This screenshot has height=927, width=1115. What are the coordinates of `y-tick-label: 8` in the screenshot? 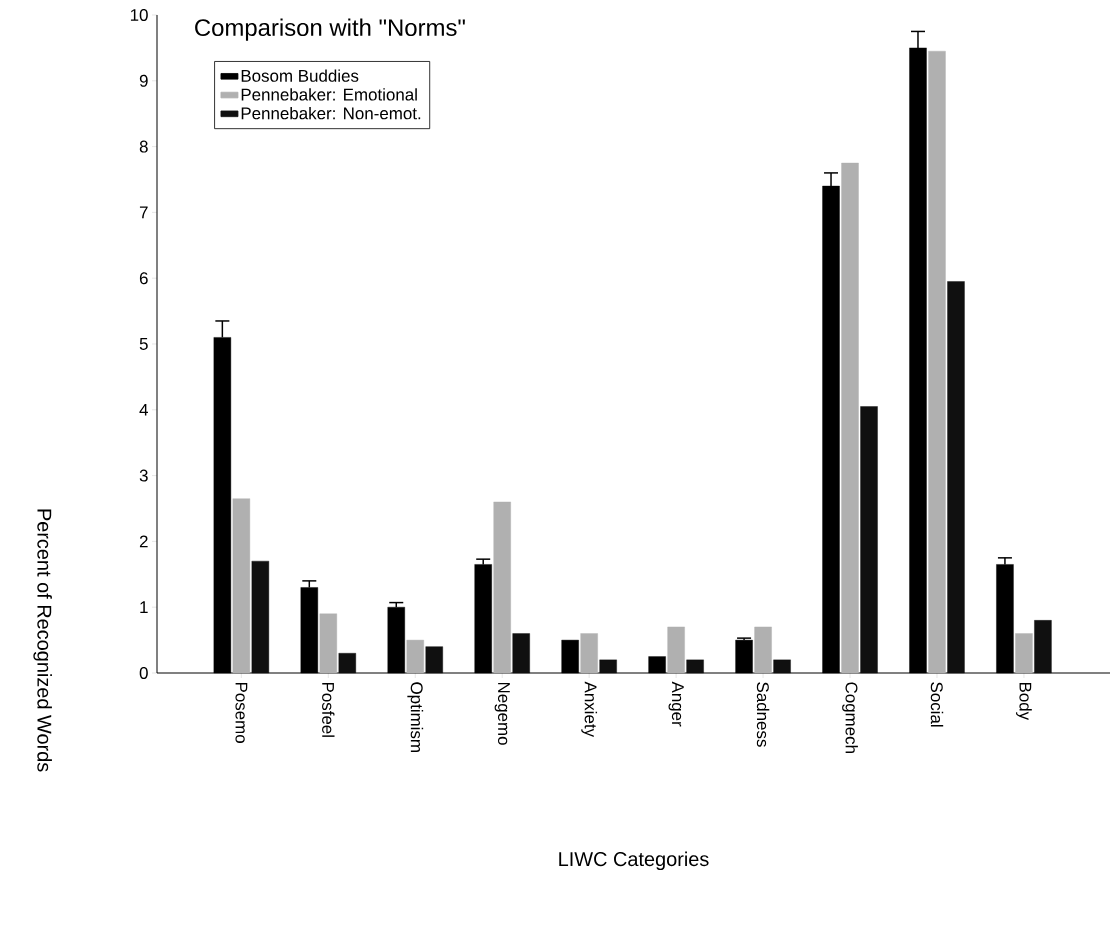 It's located at (143, 146).